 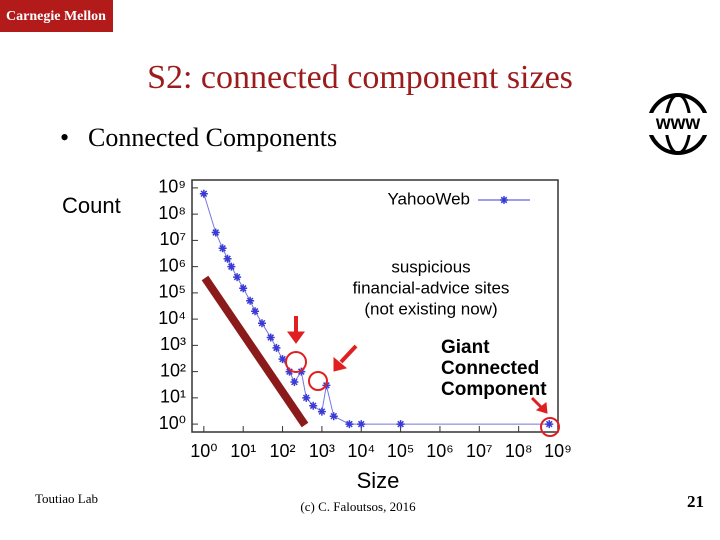 What do you see at coordinates (212, 137) in the screenshot?
I see `bullet: Connected Components` at bounding box center [212, 137].